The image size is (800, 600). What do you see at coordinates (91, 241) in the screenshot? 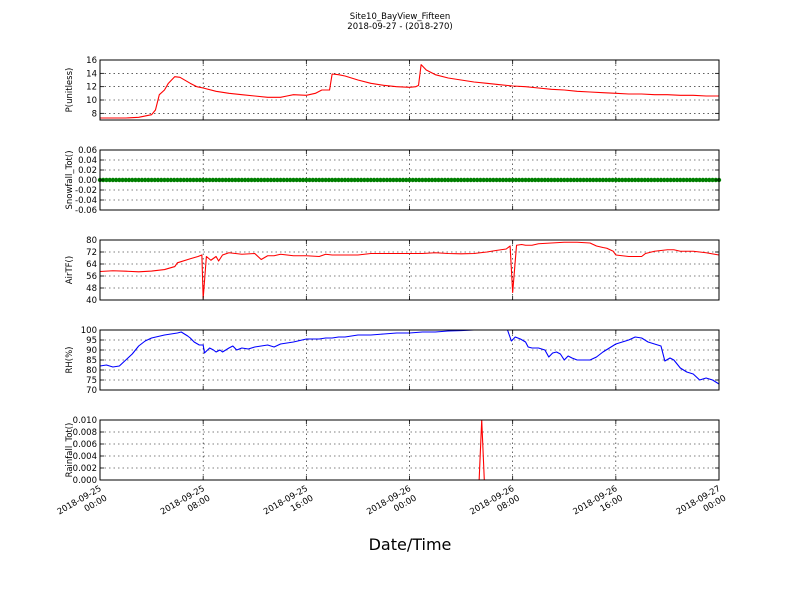
I see `y-tick-label: 80` at bounding box center [91, 241].